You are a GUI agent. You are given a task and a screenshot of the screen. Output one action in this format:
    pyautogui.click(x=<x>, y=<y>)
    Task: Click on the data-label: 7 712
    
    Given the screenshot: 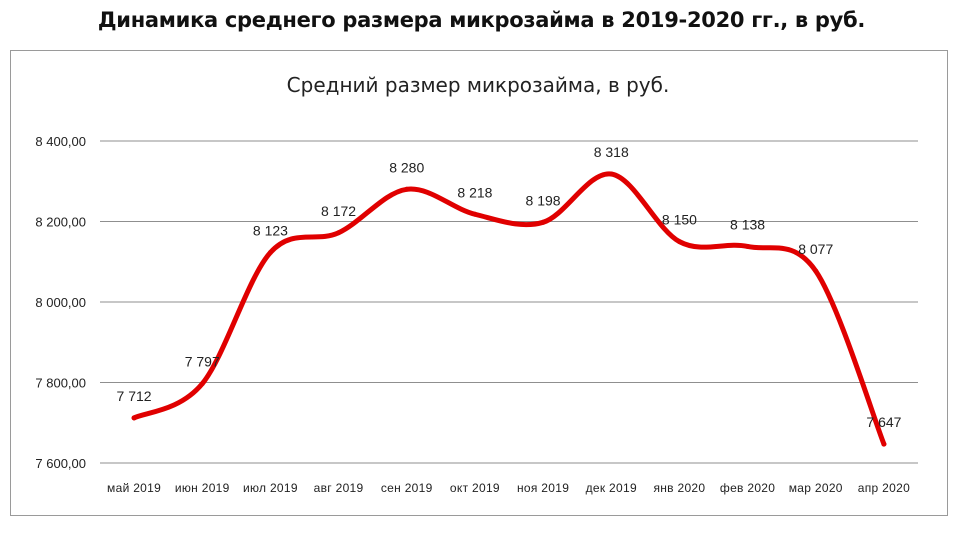 What is the action you would take?
    pyautogui.click(x=134, y=396)
    